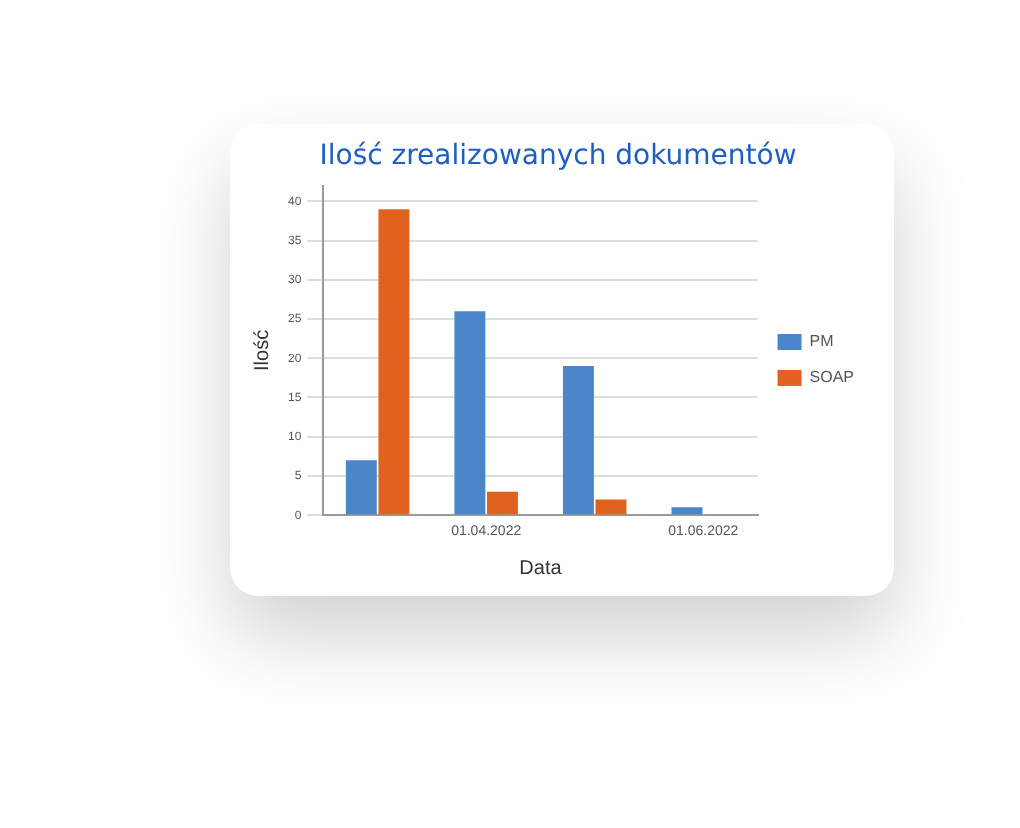 This screenshot has width=1020, height=828. Describe the element at coordinates (822, 341) in the screenshot. I see `legend-label: PM` at that location.